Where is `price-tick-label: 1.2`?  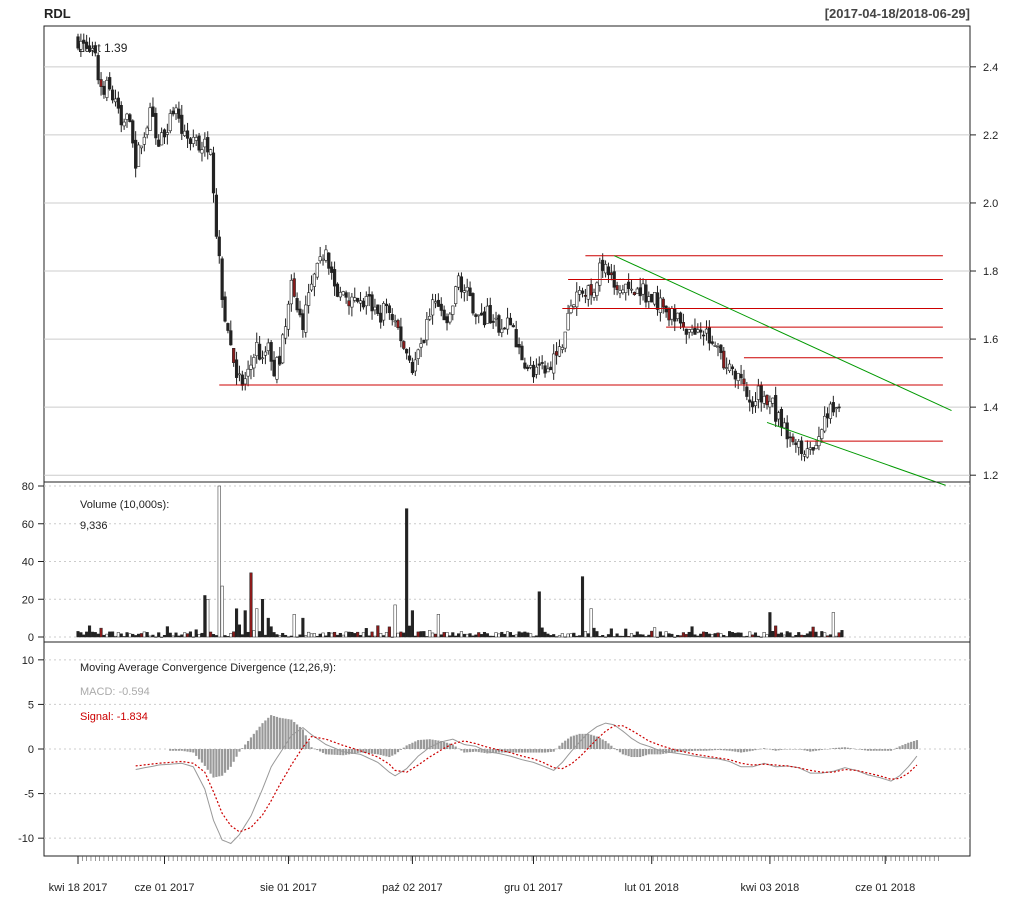
price-tick-label: 1.2 is located at coordinates (990, 476).